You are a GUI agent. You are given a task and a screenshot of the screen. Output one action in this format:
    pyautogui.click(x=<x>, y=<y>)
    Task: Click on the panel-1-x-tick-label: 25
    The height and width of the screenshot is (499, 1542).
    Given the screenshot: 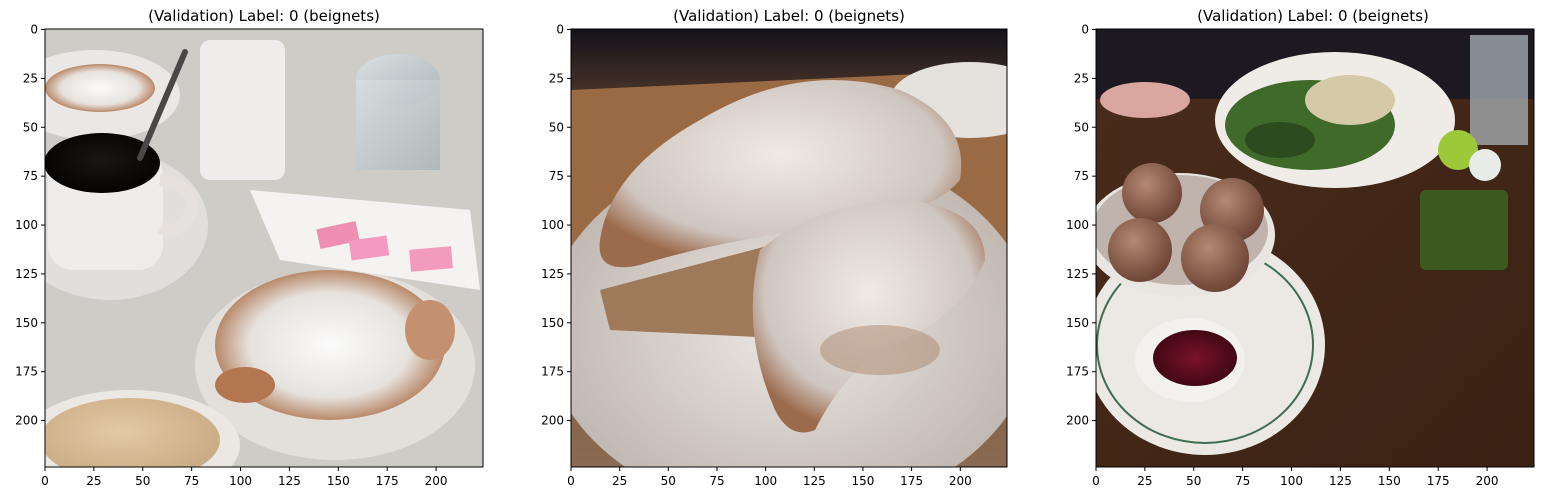 What is the action you would take?
    pyautogui.click(x=93, y=481)
    